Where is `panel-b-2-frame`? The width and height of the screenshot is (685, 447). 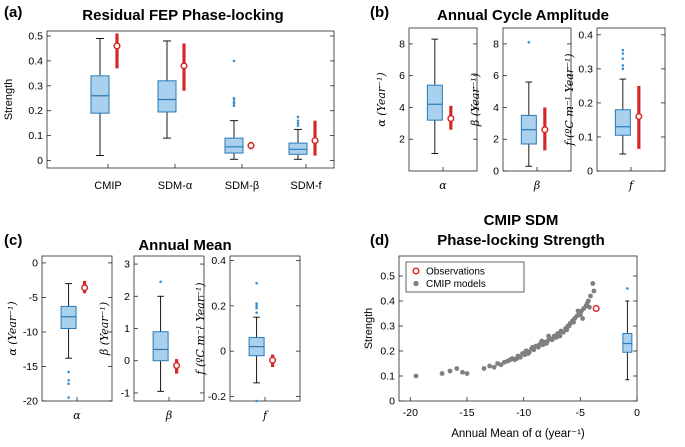 panel-b-2-frame is located at coordinates (631, 99).